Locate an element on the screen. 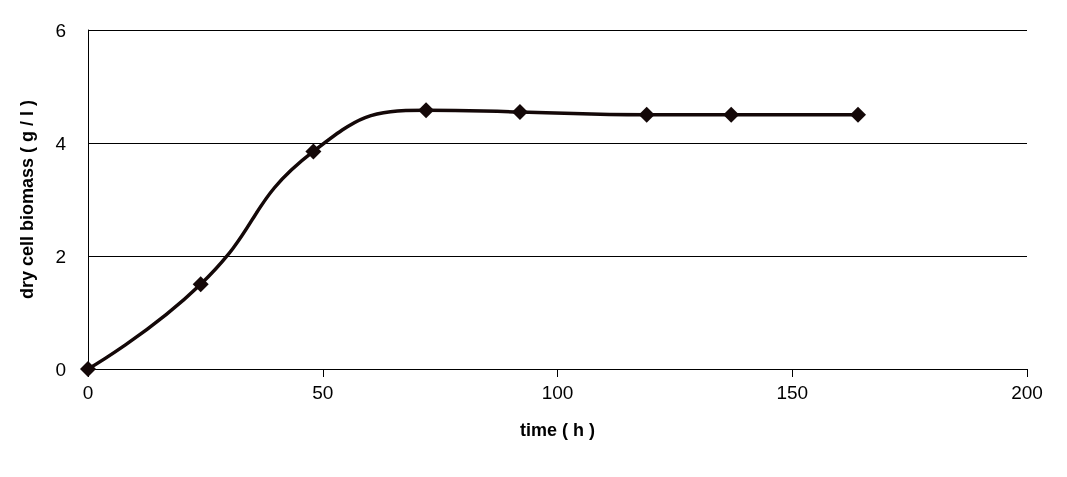 The image size is (1067, 477). x-tick-label: 200 is located at coordinates (1027, 392).